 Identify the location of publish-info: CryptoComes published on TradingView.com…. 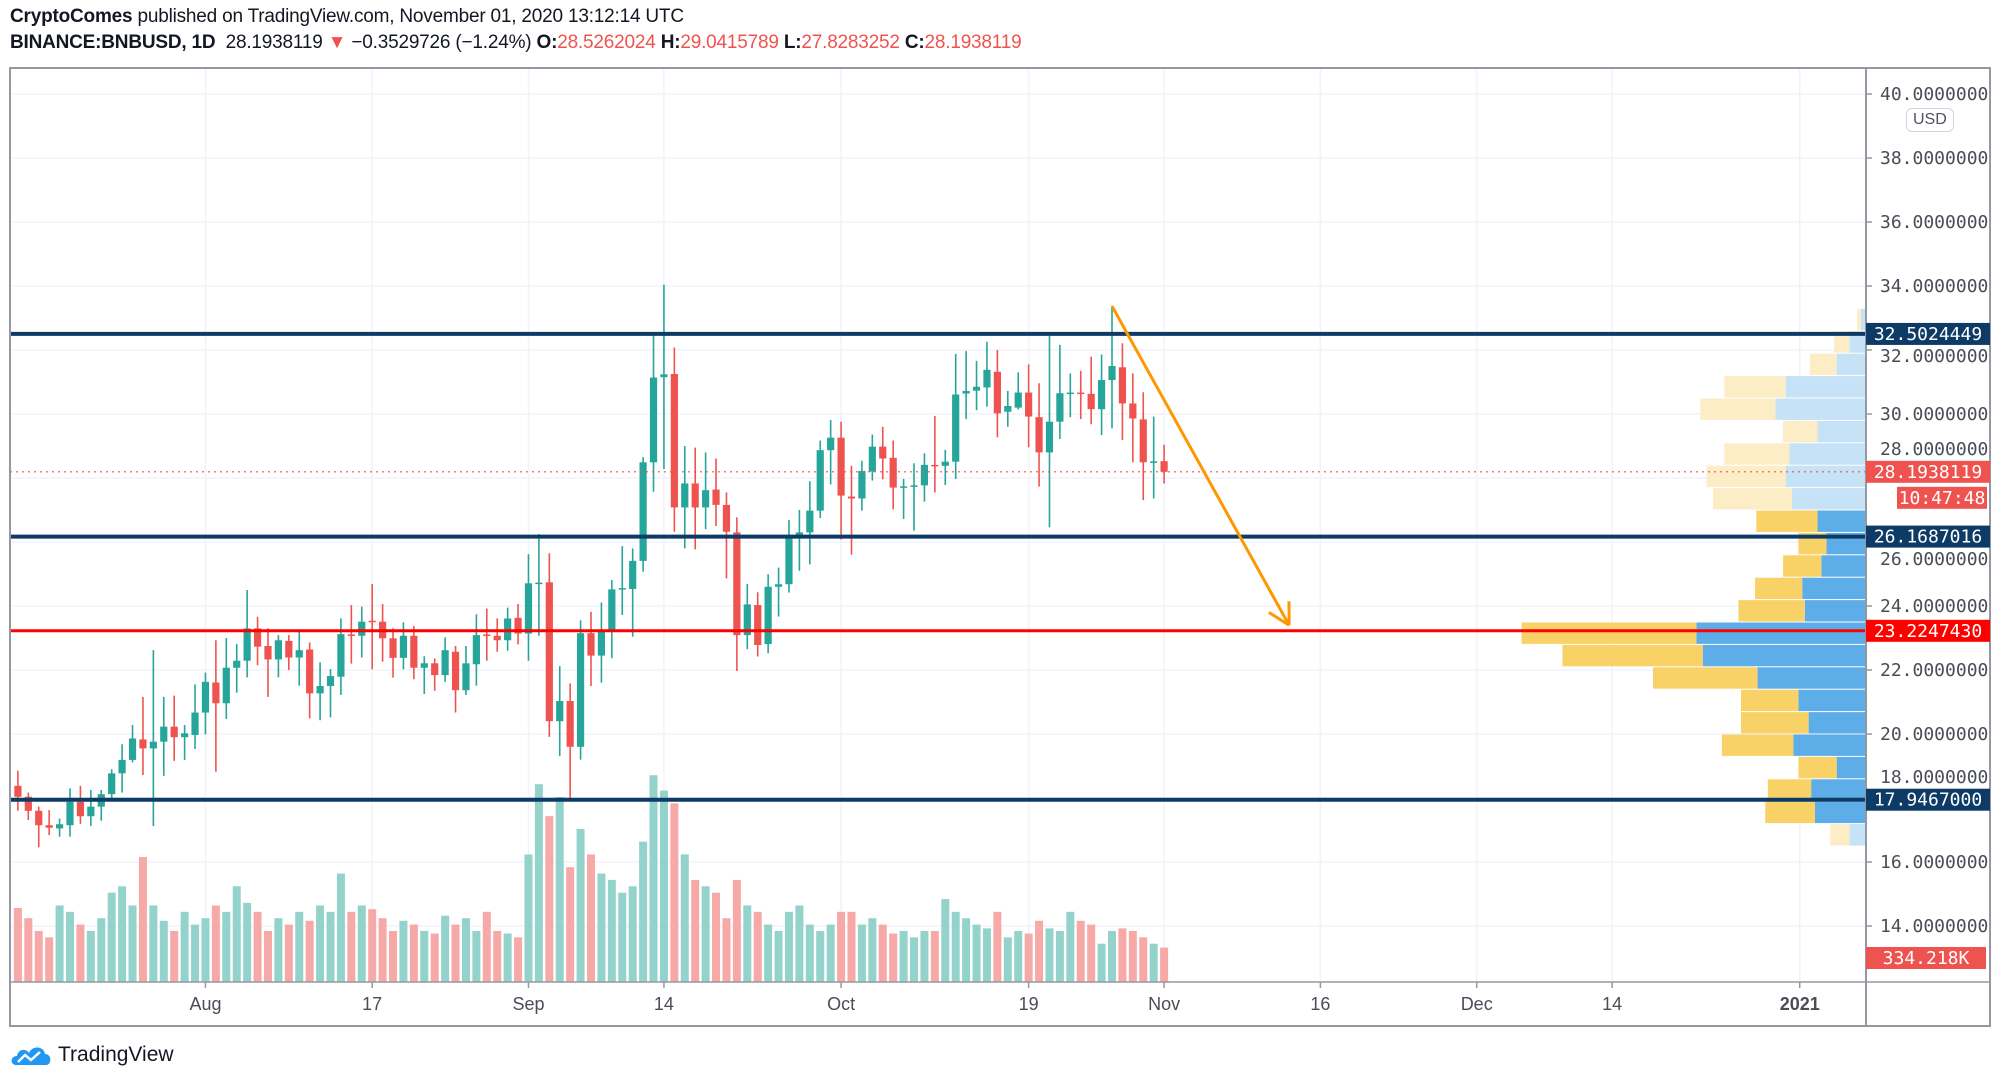
(347, 17).